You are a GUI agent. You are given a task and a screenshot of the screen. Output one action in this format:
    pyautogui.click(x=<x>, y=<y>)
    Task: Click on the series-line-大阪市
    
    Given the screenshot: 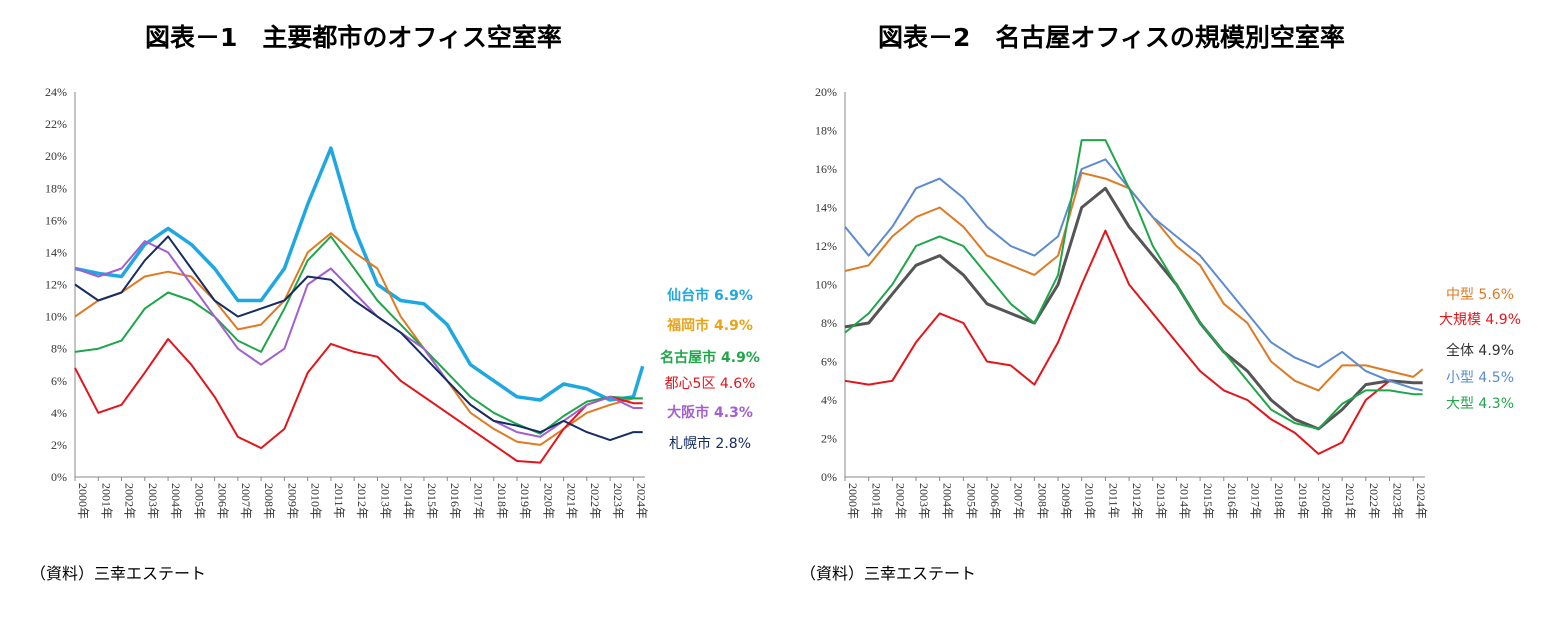 What is the action you would take?
    pyautogui.click(x=358, y=339)
    